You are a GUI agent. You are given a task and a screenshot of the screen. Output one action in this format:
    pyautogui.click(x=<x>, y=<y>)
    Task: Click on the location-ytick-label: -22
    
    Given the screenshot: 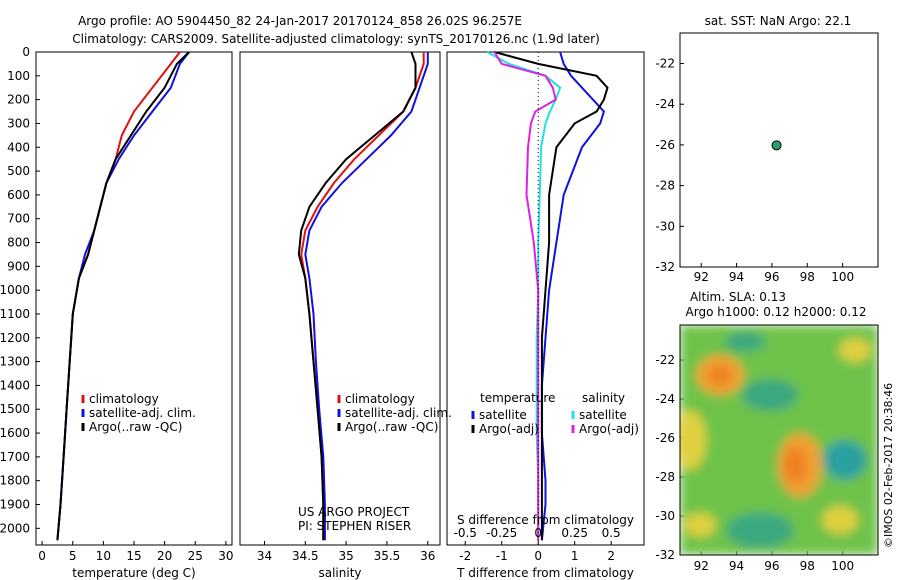 What is the action you would take?
    pyautogui.click(x=665, y=64)
    